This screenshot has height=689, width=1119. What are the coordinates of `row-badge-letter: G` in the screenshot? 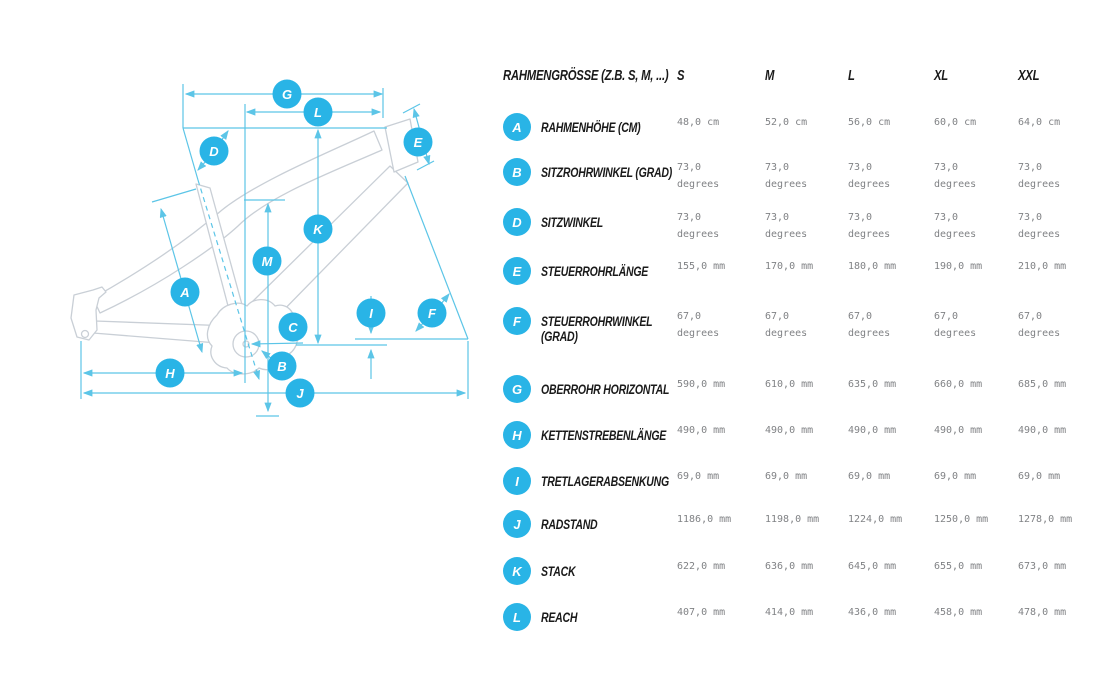 It's located at (517, 389).